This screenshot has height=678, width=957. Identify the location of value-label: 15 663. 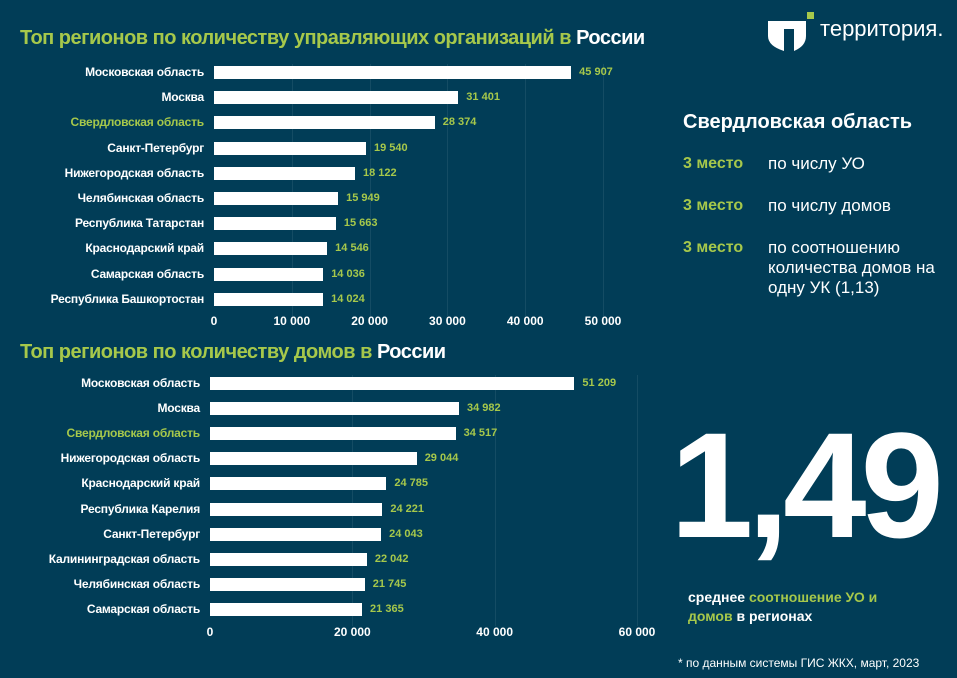
(360, 223).